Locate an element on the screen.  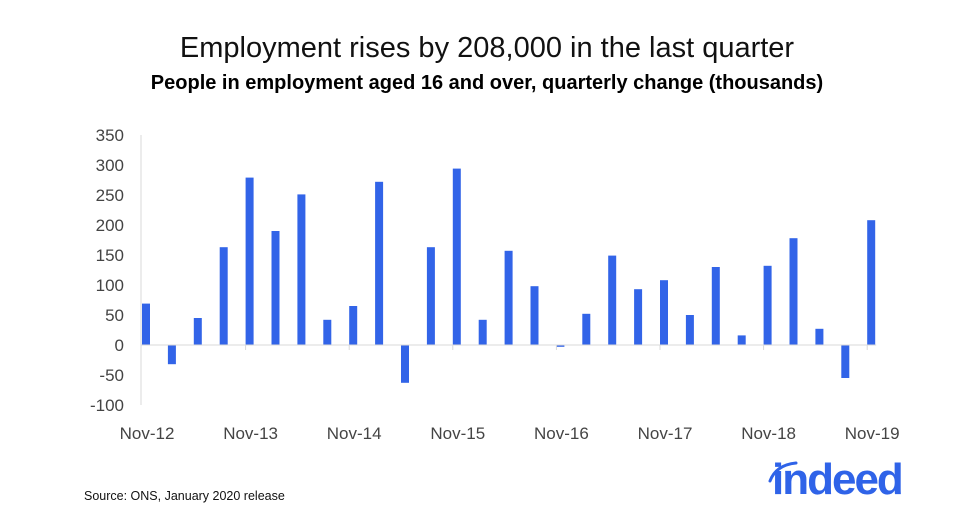
y-tick-label: 300 is located at coordinates (110, 165).